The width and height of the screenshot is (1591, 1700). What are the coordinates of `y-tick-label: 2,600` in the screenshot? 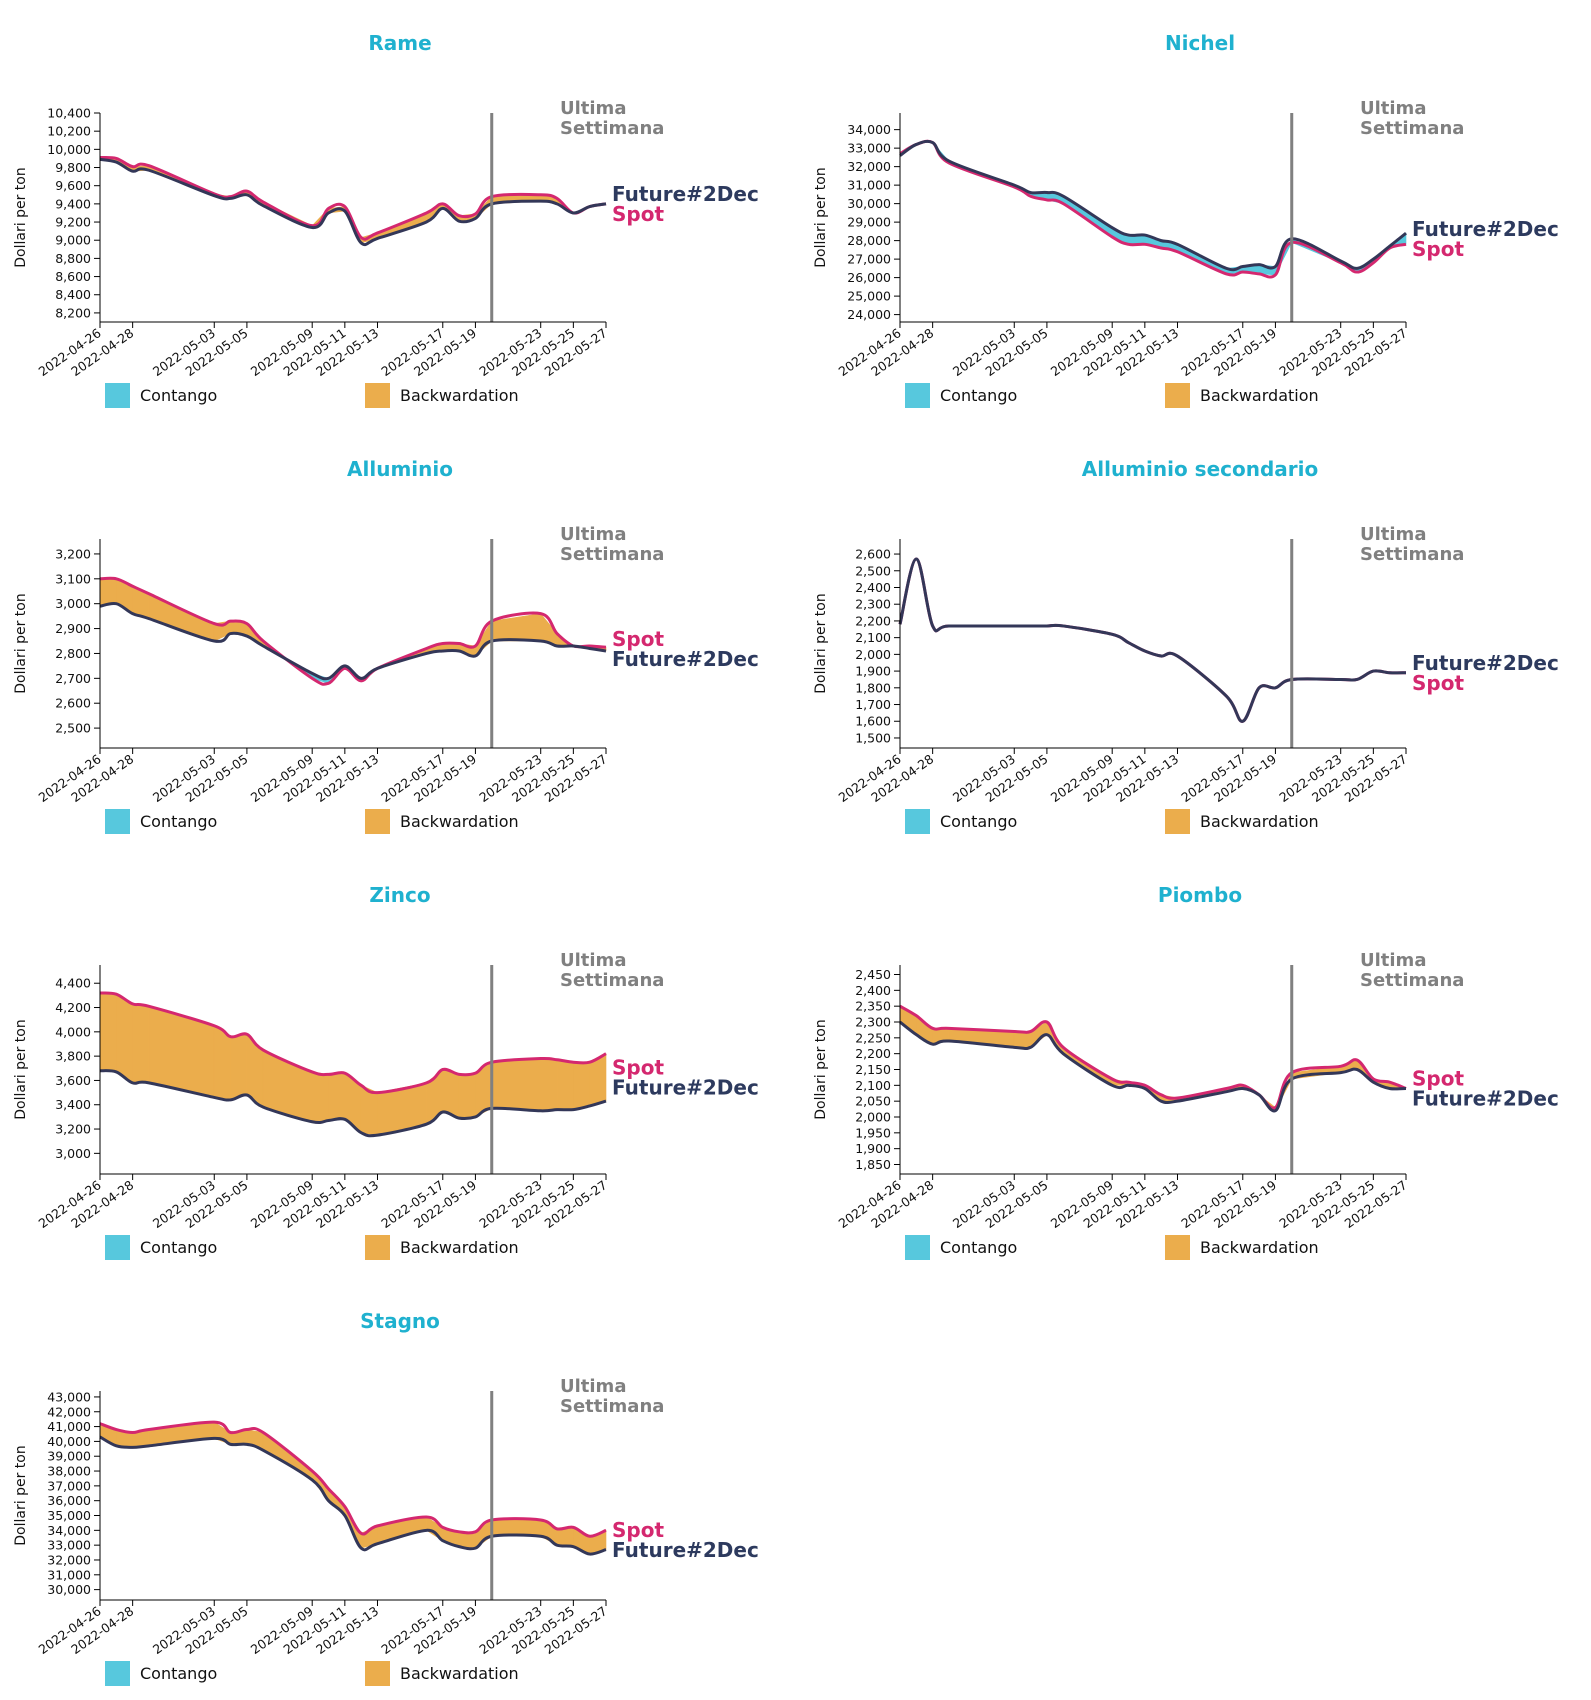 It's located at (73, 703).